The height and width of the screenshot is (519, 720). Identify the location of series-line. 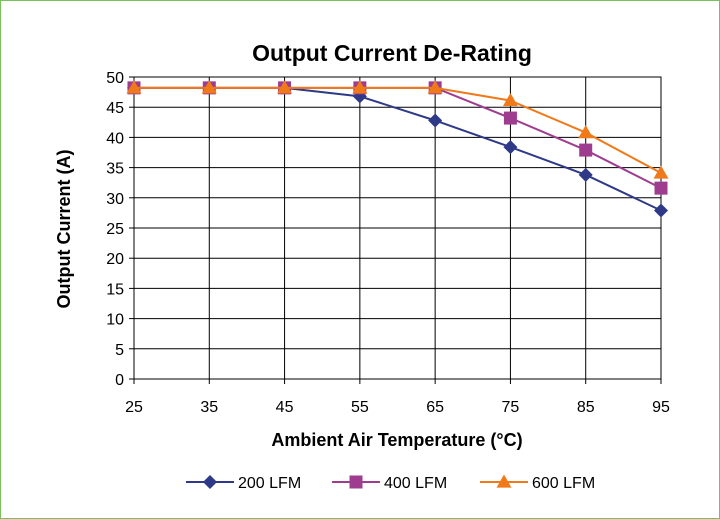
(398, 130).